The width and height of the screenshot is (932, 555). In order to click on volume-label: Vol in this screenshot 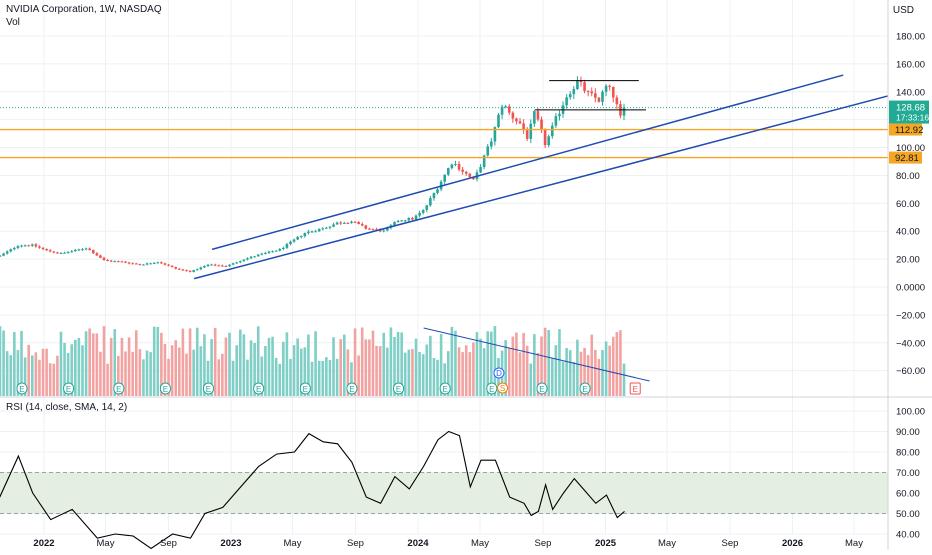, I will do `click(13, 22)`.